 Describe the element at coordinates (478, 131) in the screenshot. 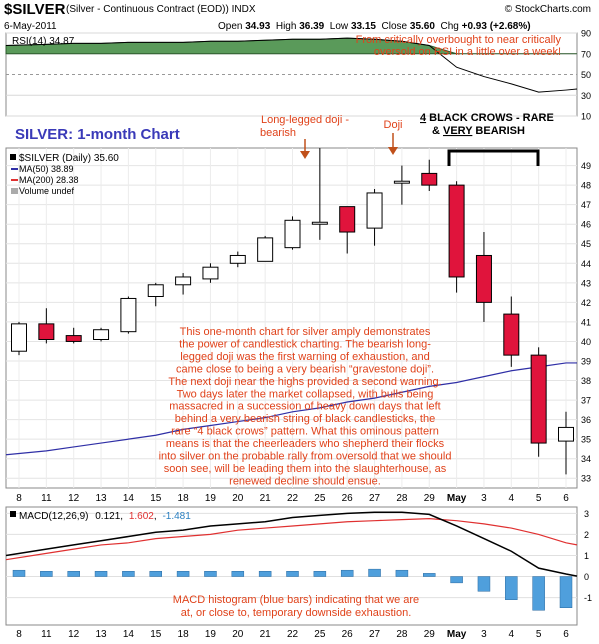

I see `annotation-crows-line2: & VERY BEARISH` at that location.